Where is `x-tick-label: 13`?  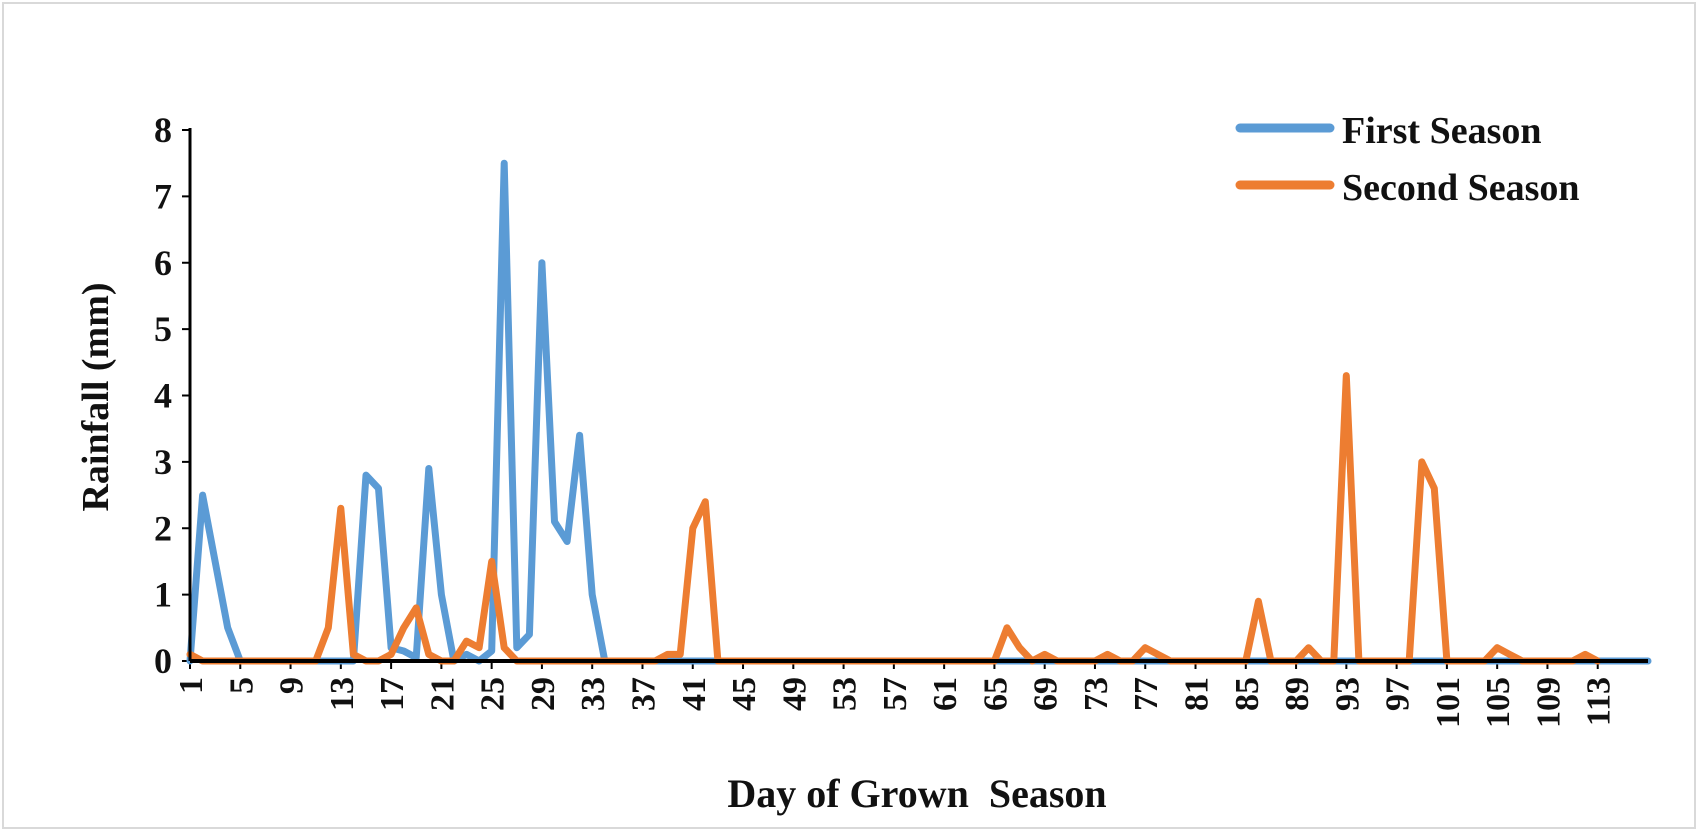 x-tick-label: 13 is located at coordinates (342, 694).